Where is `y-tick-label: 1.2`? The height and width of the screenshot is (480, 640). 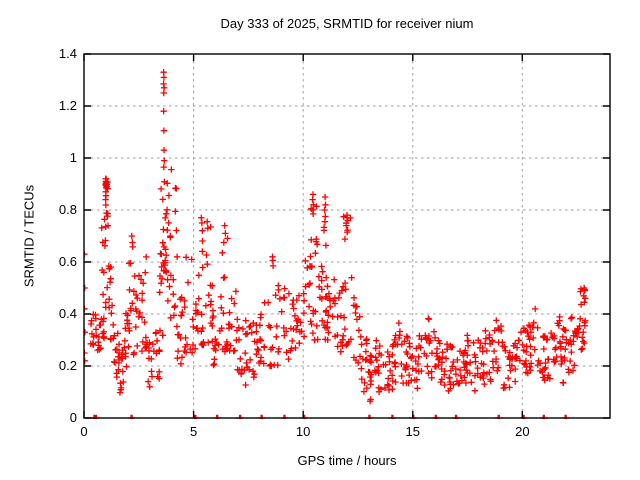 y-tick-label: 1.2 is located at coordinates (67, 105).